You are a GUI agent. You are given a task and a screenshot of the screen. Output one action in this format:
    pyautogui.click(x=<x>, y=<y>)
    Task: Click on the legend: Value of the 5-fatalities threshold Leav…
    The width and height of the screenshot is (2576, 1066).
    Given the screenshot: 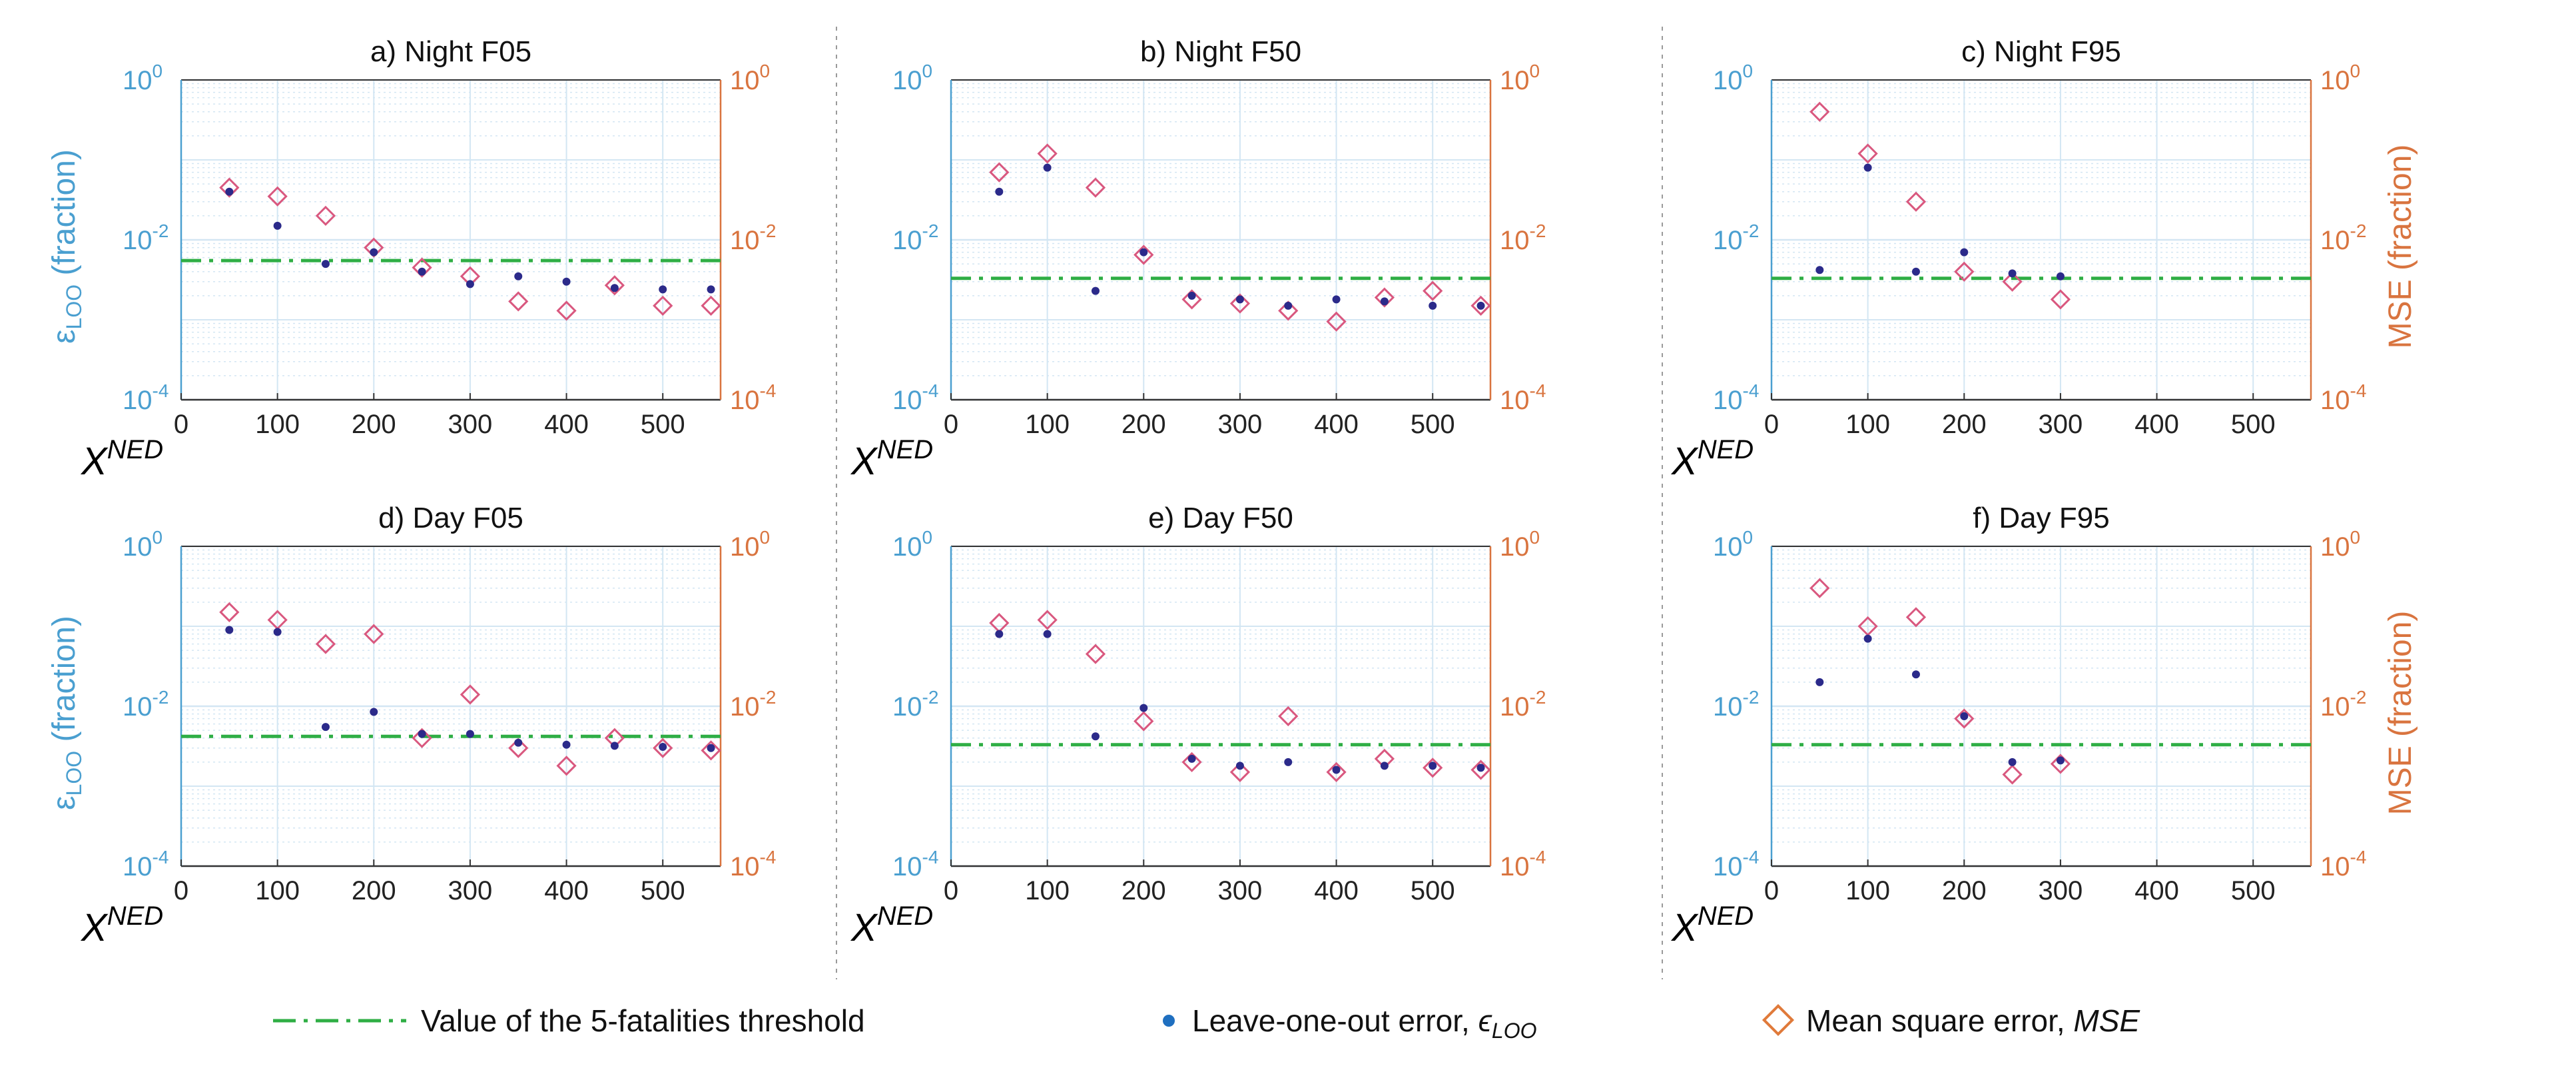 What is the action you would take?
    pyautogui.click(x=1206, y=1023)
    